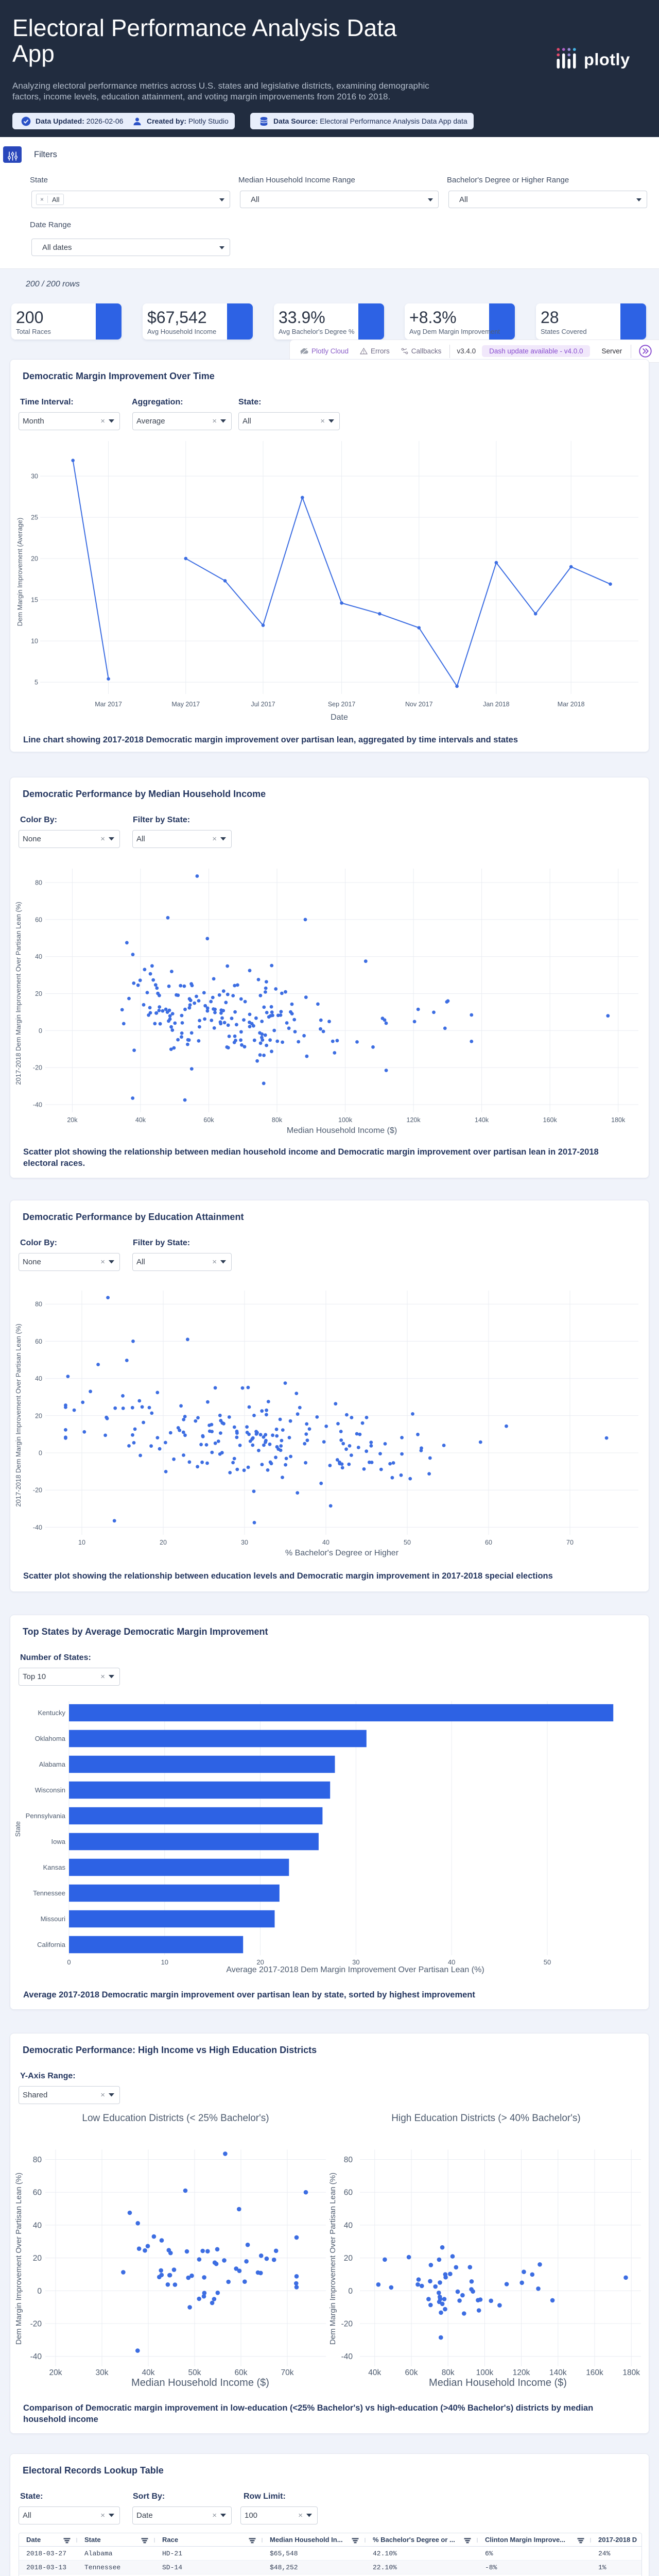 Image resolution: width=659 pixels, height=2576 pixels. Describe the element at coordinates (34, 600) in the screenshot. I see `svg-text: 15` at that location.